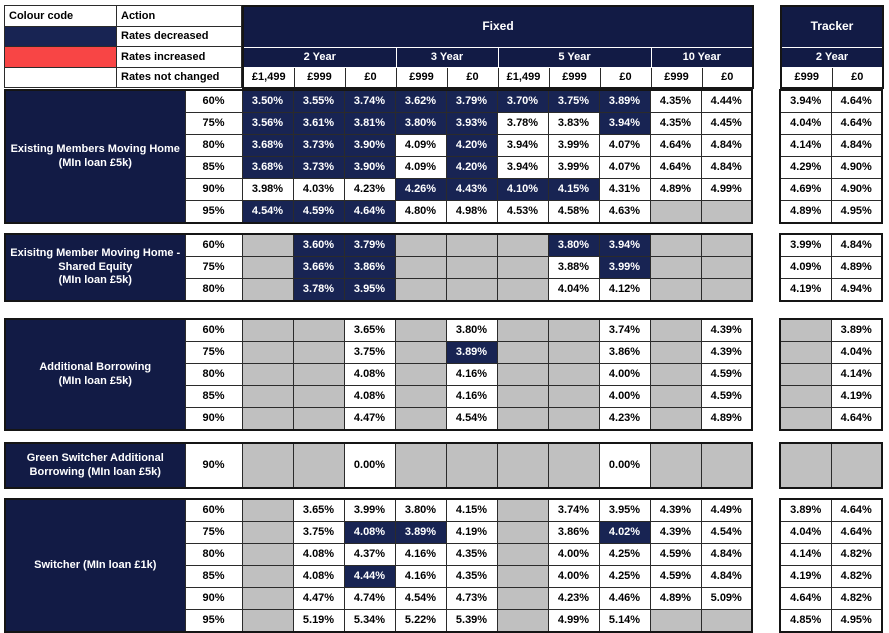 The width and height of the screenshot is (889, 633). Describe the element at coordinates (213, 267) in the screenshot. I see `ltv-cell-75: 75%` at that location.